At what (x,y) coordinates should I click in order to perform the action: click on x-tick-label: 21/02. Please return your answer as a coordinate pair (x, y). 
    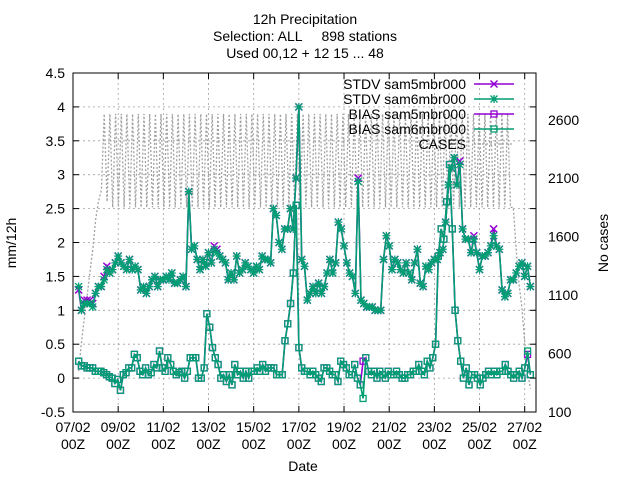
    Looking at the image, I should click on (389, 427).